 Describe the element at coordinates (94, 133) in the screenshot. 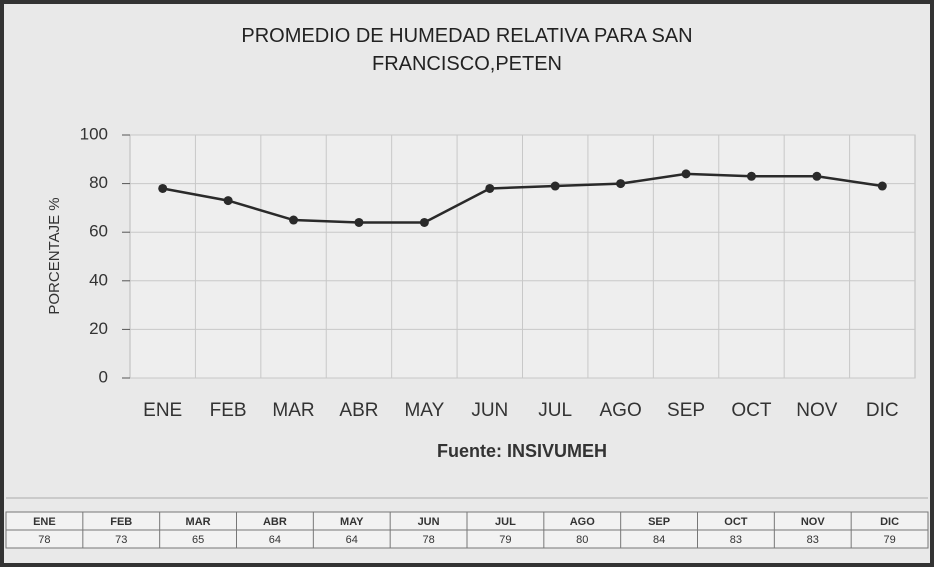

I see `y-tick-label: 100` at that location.